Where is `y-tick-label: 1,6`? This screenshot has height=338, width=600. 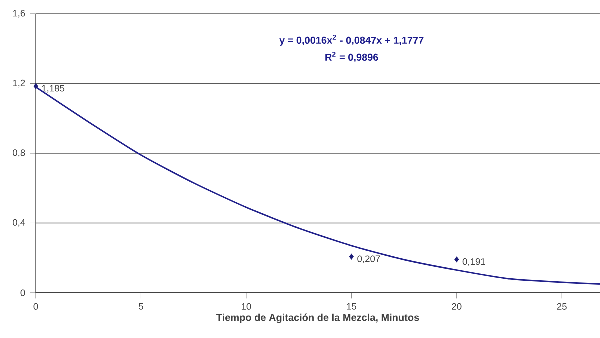 y-tick-label: 1,6 is located at coordinates (19, 14).